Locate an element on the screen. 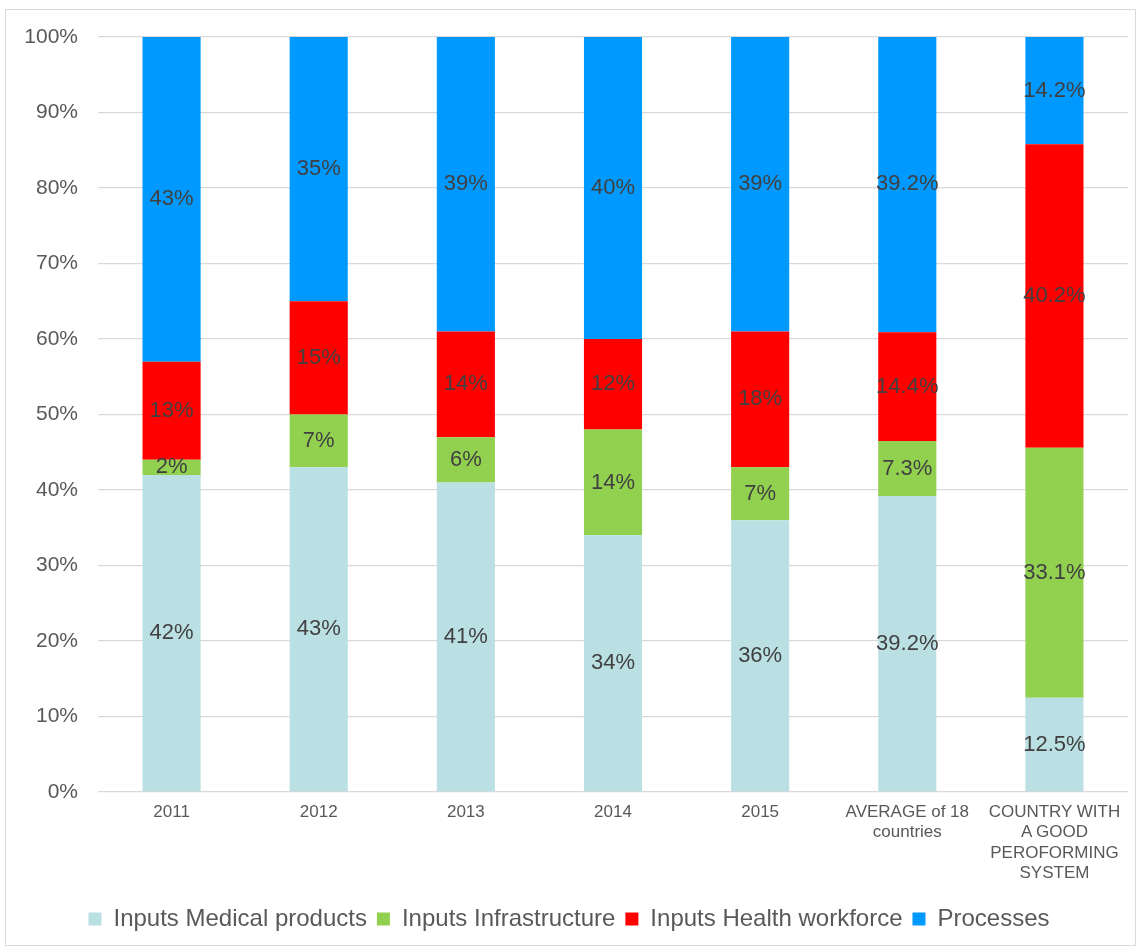 Image resolution: width=1141 pixels, height=951 pixels. x-tick-label: 2012 is located at coordinates (318, 811).